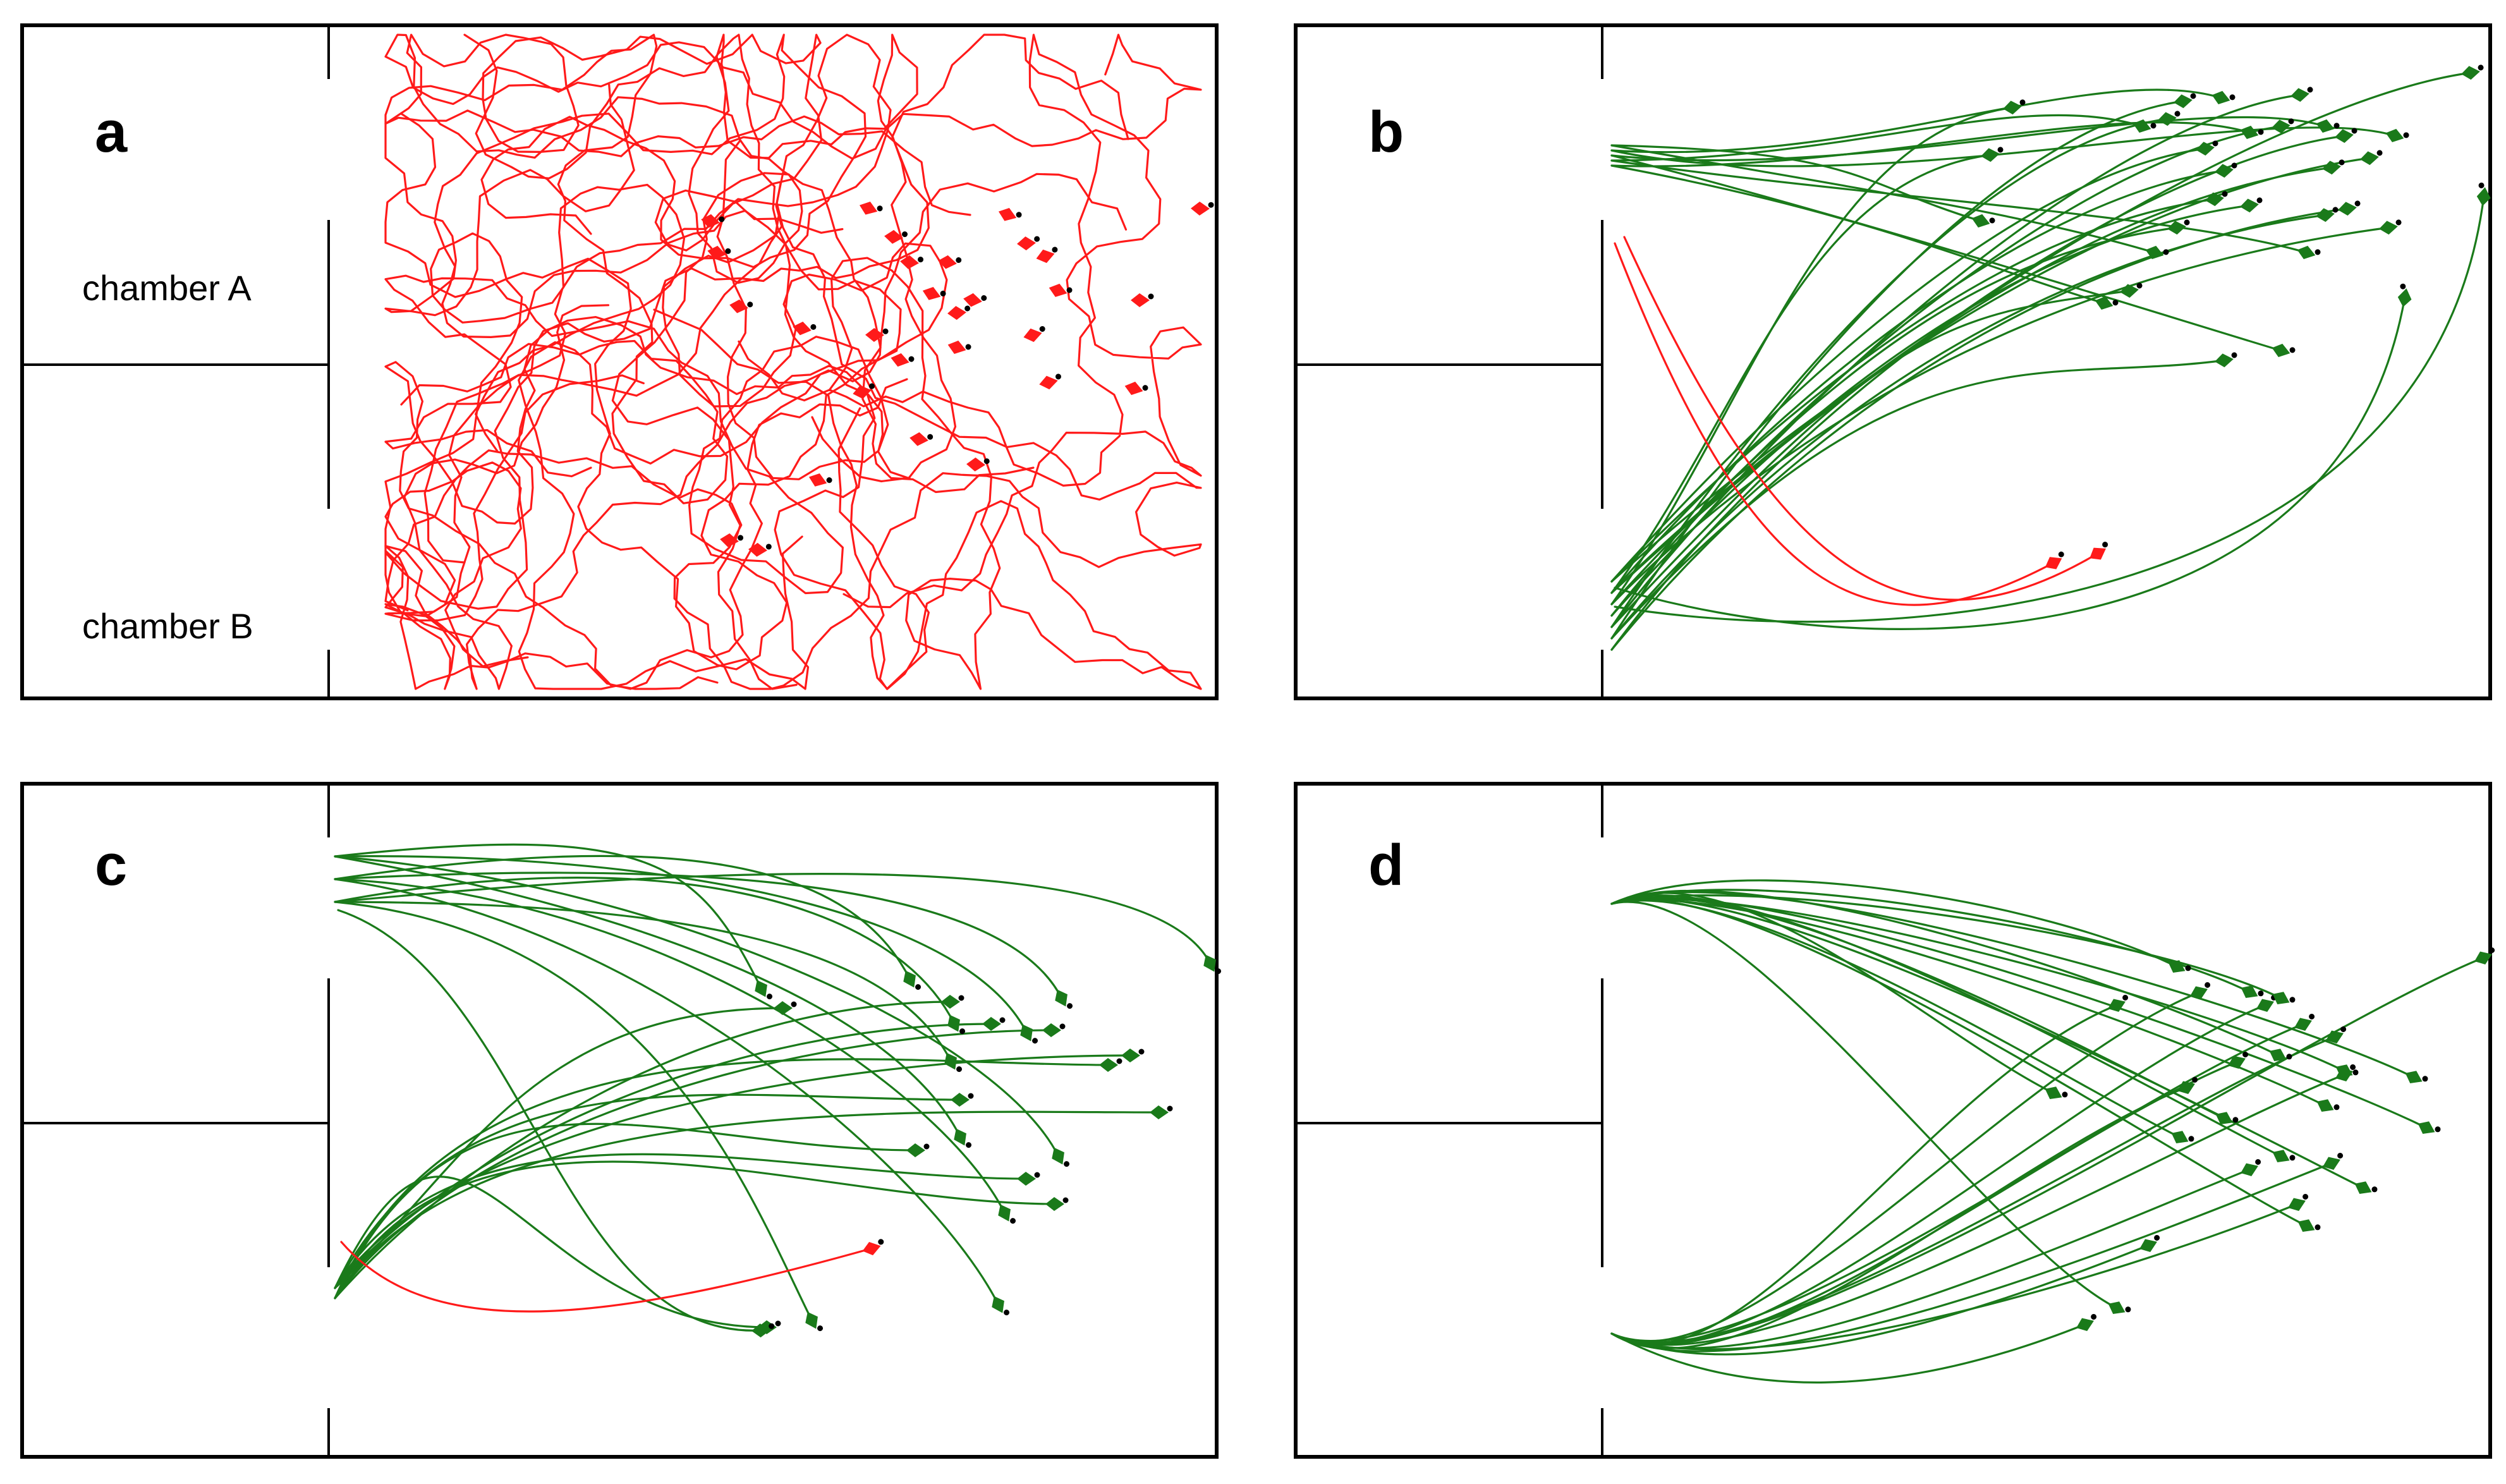 This screenshot has height=1484, width=2506. What do you see at coordinates (167, 288) in the screenshot?
I see `chamber-a-label: chamber A` at bounding box center [167, 288].